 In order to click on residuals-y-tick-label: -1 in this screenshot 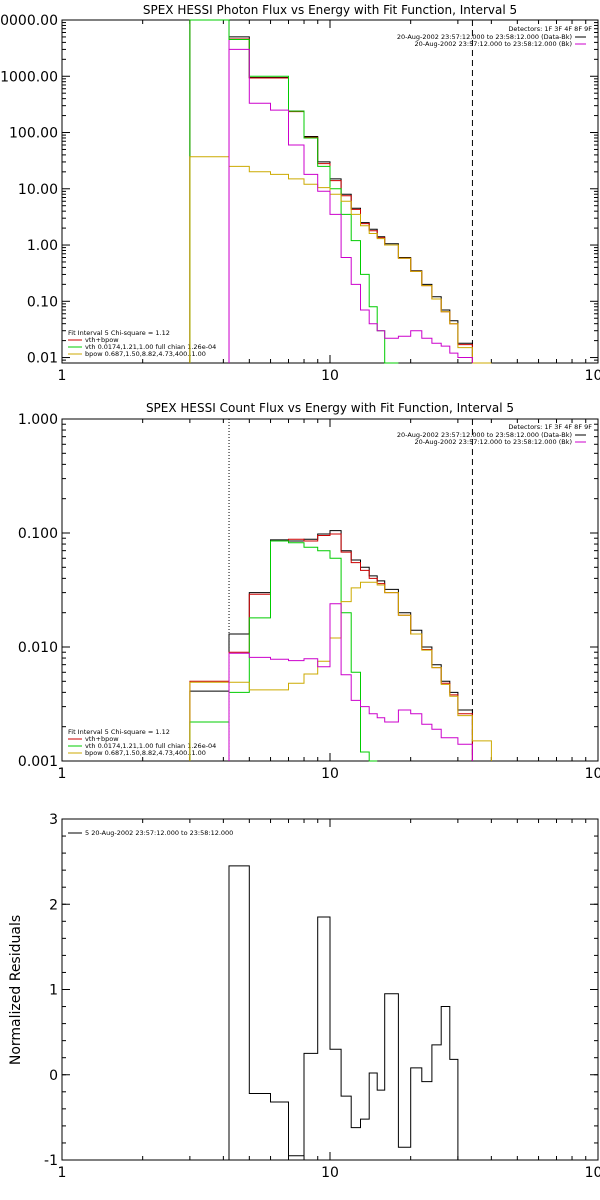, I will do `click(51, 1161)`.